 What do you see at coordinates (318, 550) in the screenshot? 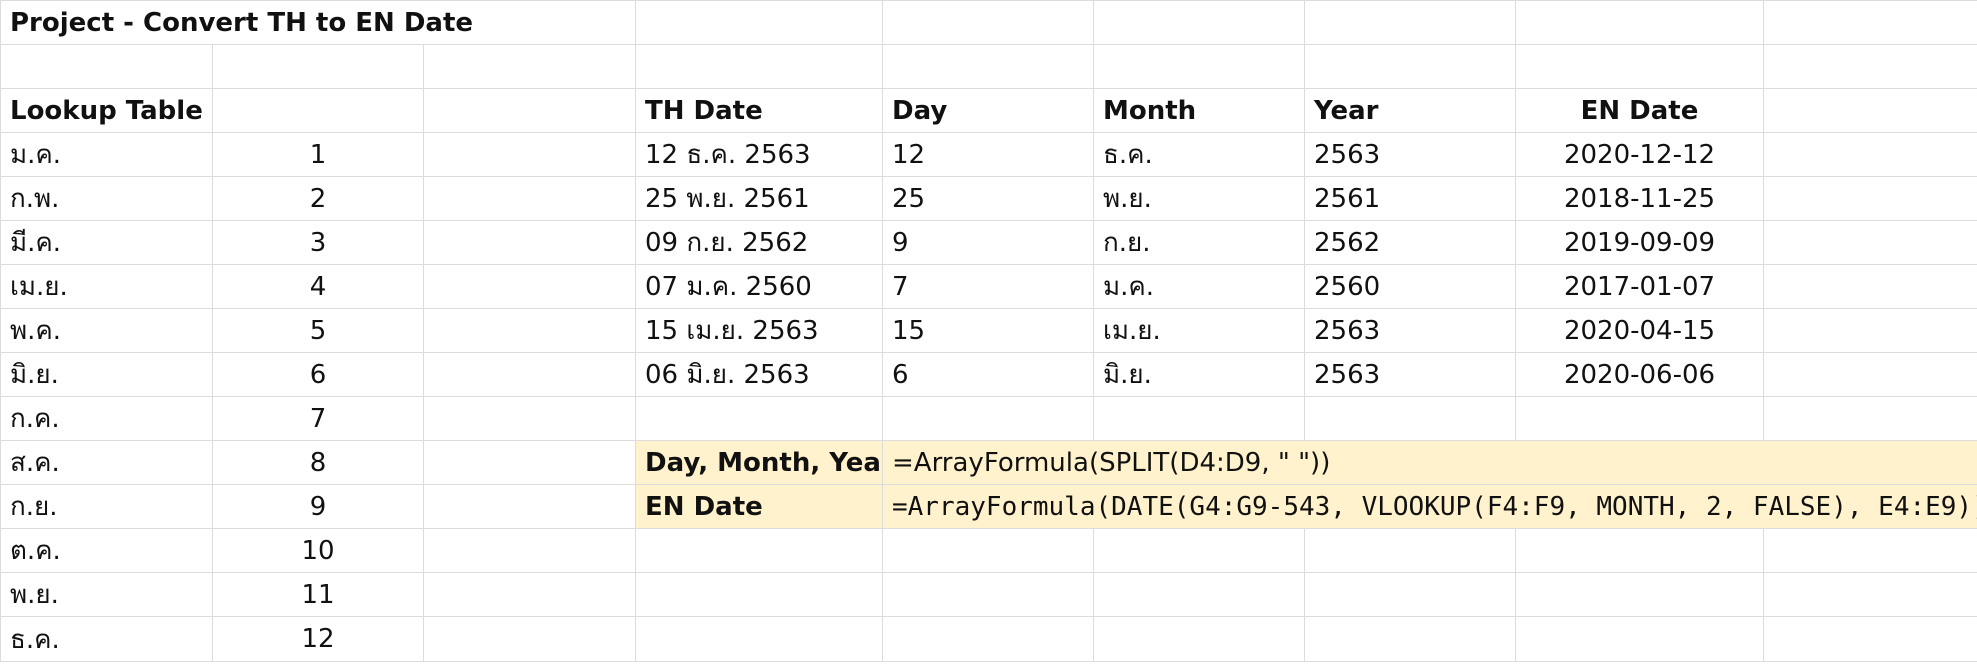
I see `lookup-number: 10` at bounding box center [318, 550].